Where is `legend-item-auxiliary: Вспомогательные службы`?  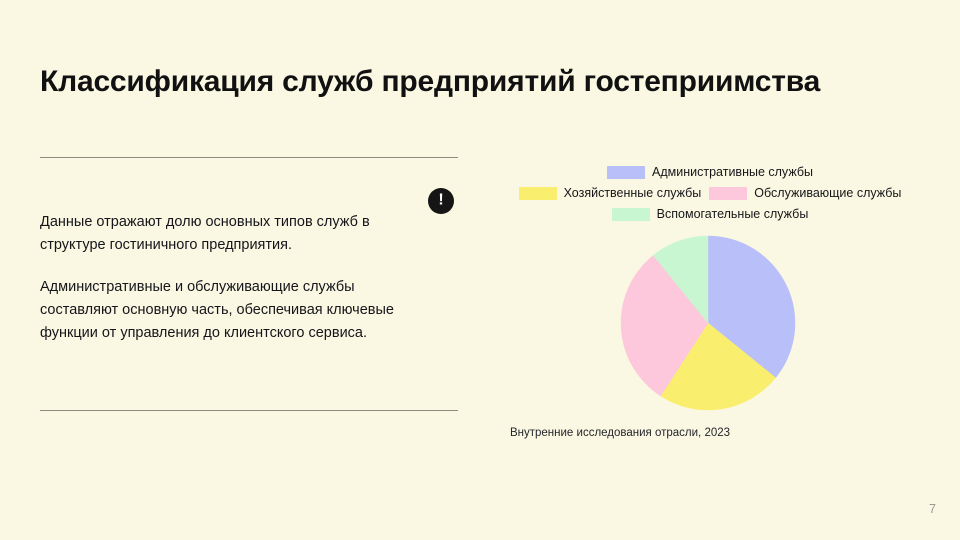 legend-item-auxiliary: Вспомогательные службы is located at coordinates (710, 214).